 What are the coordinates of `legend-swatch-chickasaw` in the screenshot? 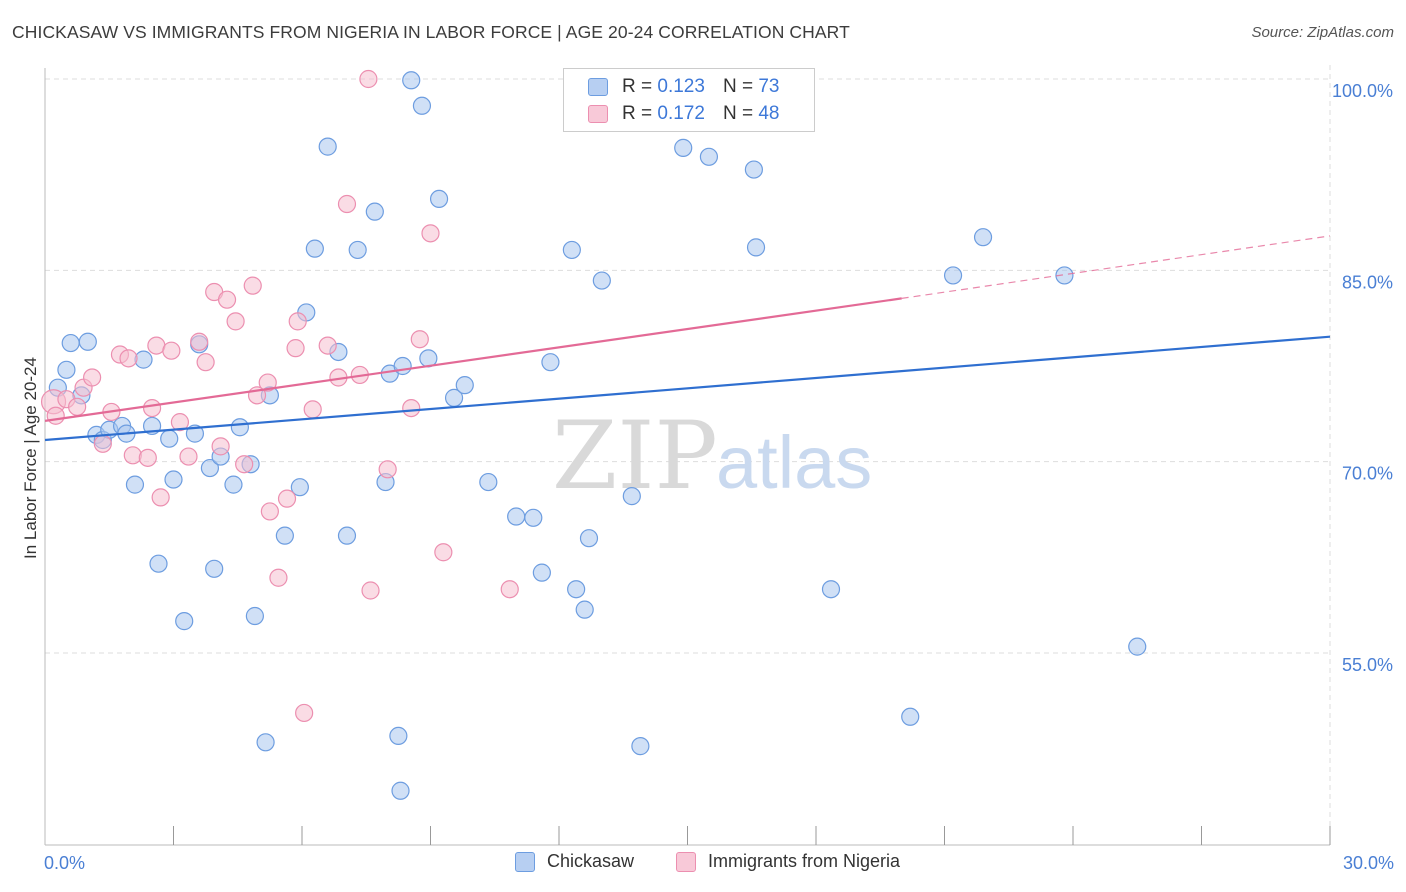 It's located at (598, 87).